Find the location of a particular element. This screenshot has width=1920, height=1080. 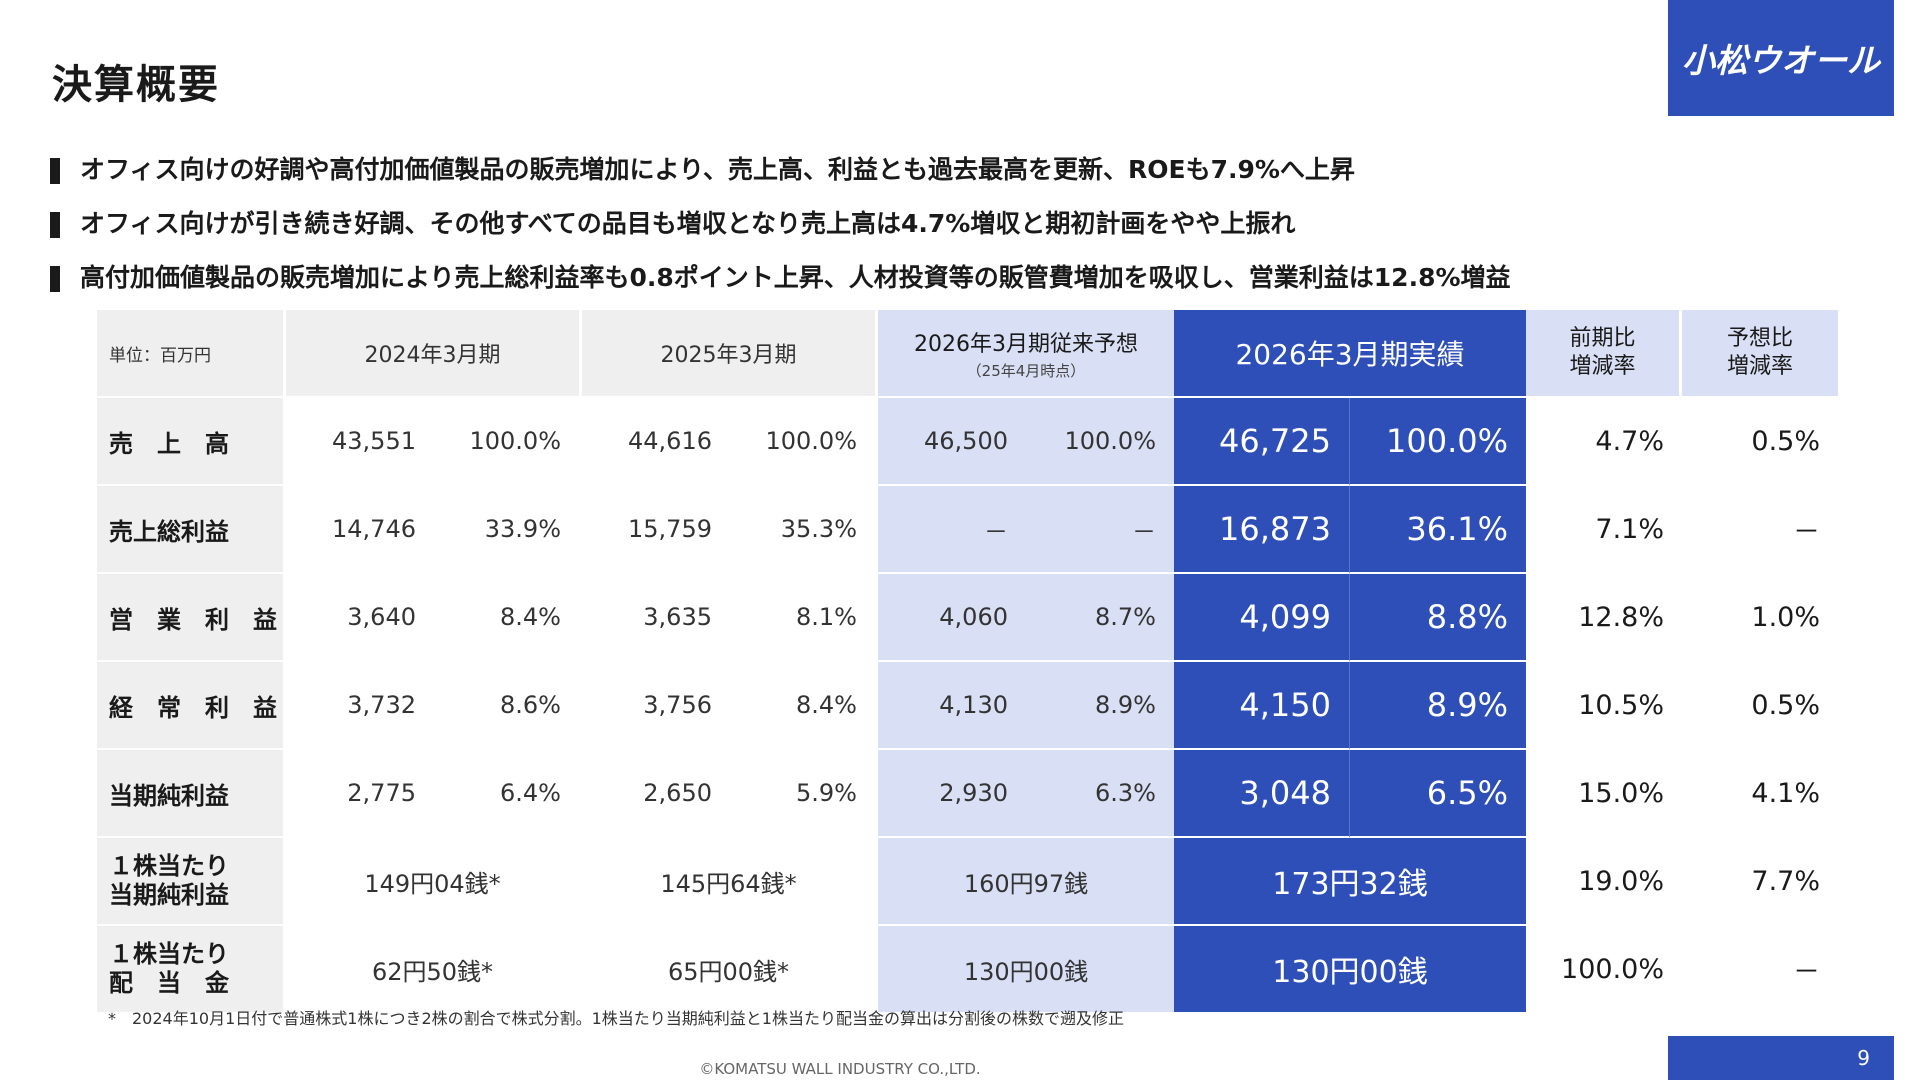

header-fy2024: 2024年3月期 is located at coordinates (434, 354).